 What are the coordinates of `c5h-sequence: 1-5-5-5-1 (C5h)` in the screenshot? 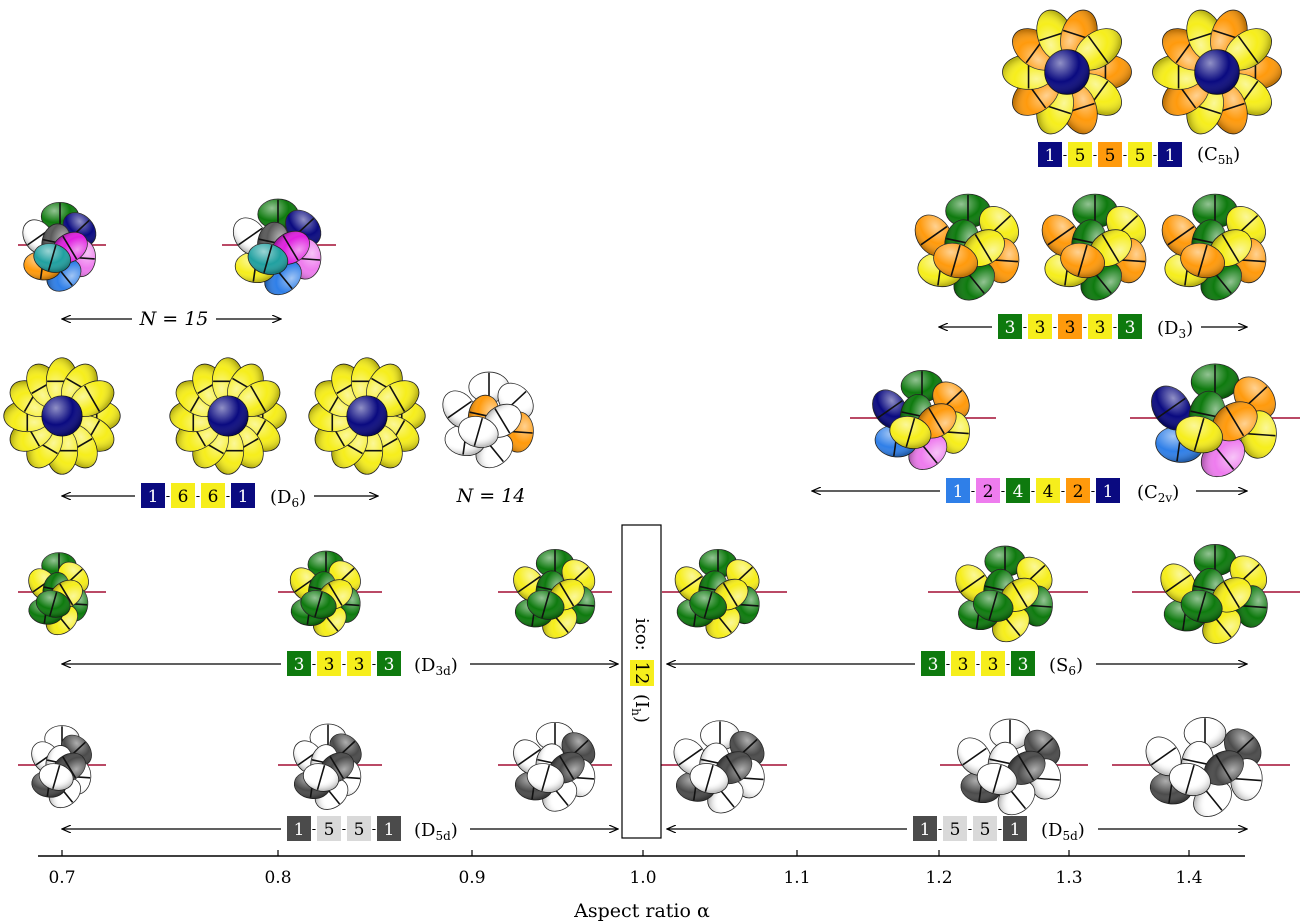 It's located at (1139, 154).